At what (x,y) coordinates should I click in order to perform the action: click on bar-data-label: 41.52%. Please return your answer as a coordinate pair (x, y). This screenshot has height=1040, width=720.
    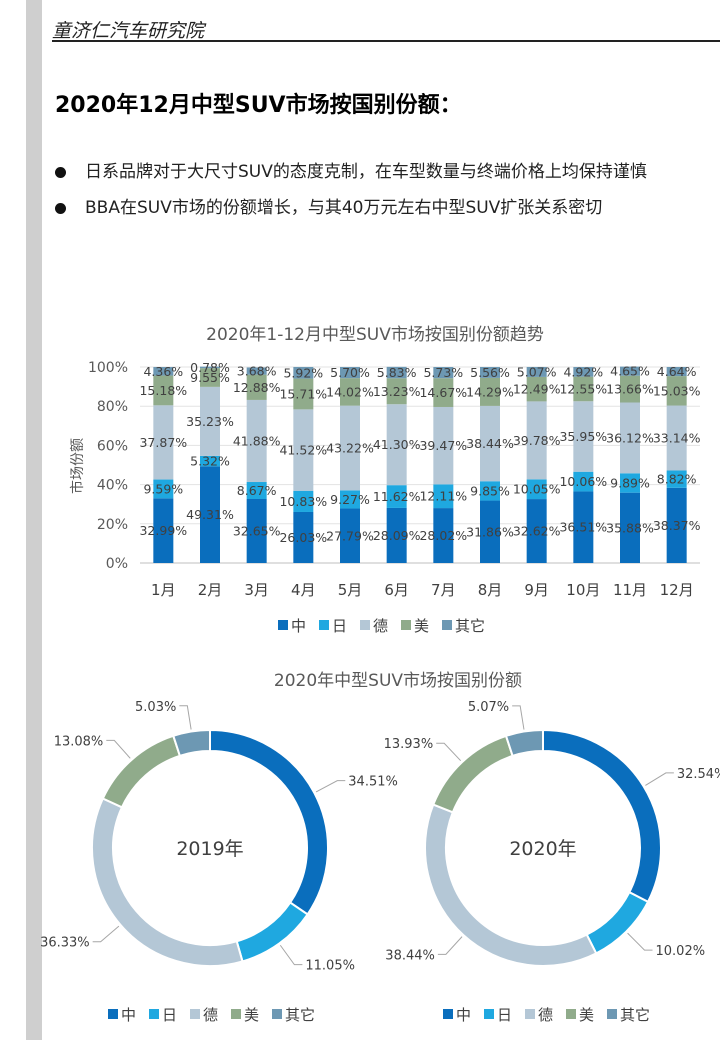
    Looking at the image, I should click on (303, 450).